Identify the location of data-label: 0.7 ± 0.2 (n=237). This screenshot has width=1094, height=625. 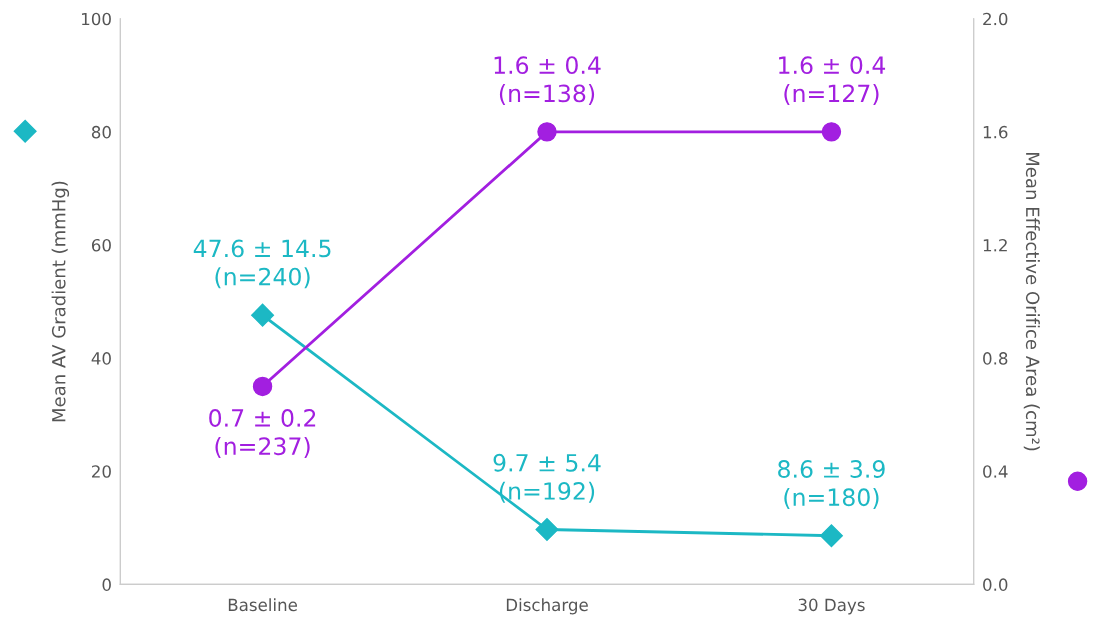
(262, 433).